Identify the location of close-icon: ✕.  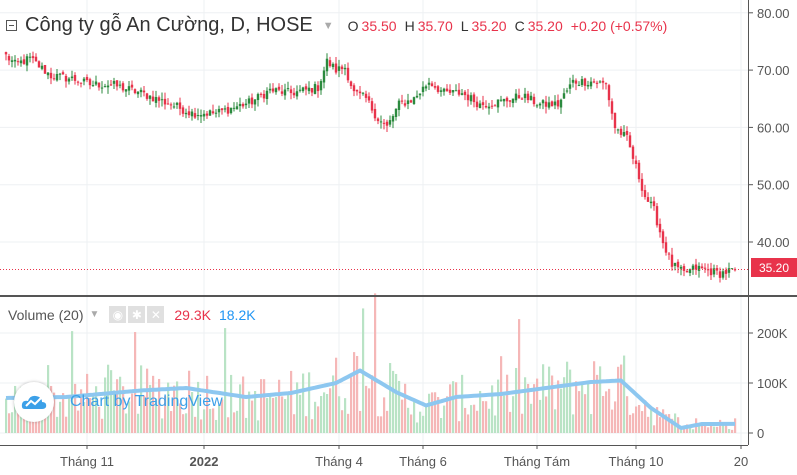
(156, 314).